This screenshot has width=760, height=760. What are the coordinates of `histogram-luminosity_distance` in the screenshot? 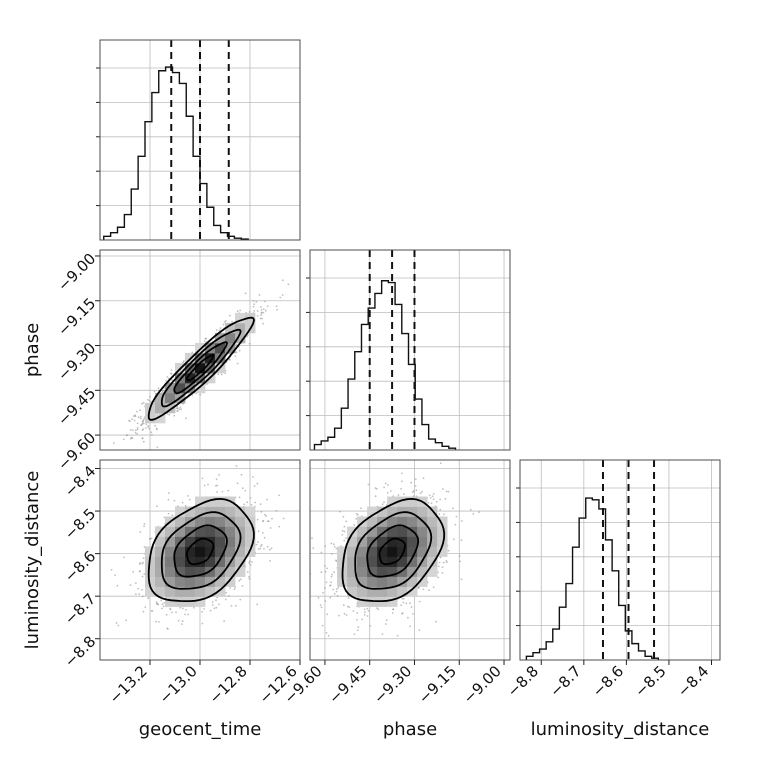 It's located at (592, 578).